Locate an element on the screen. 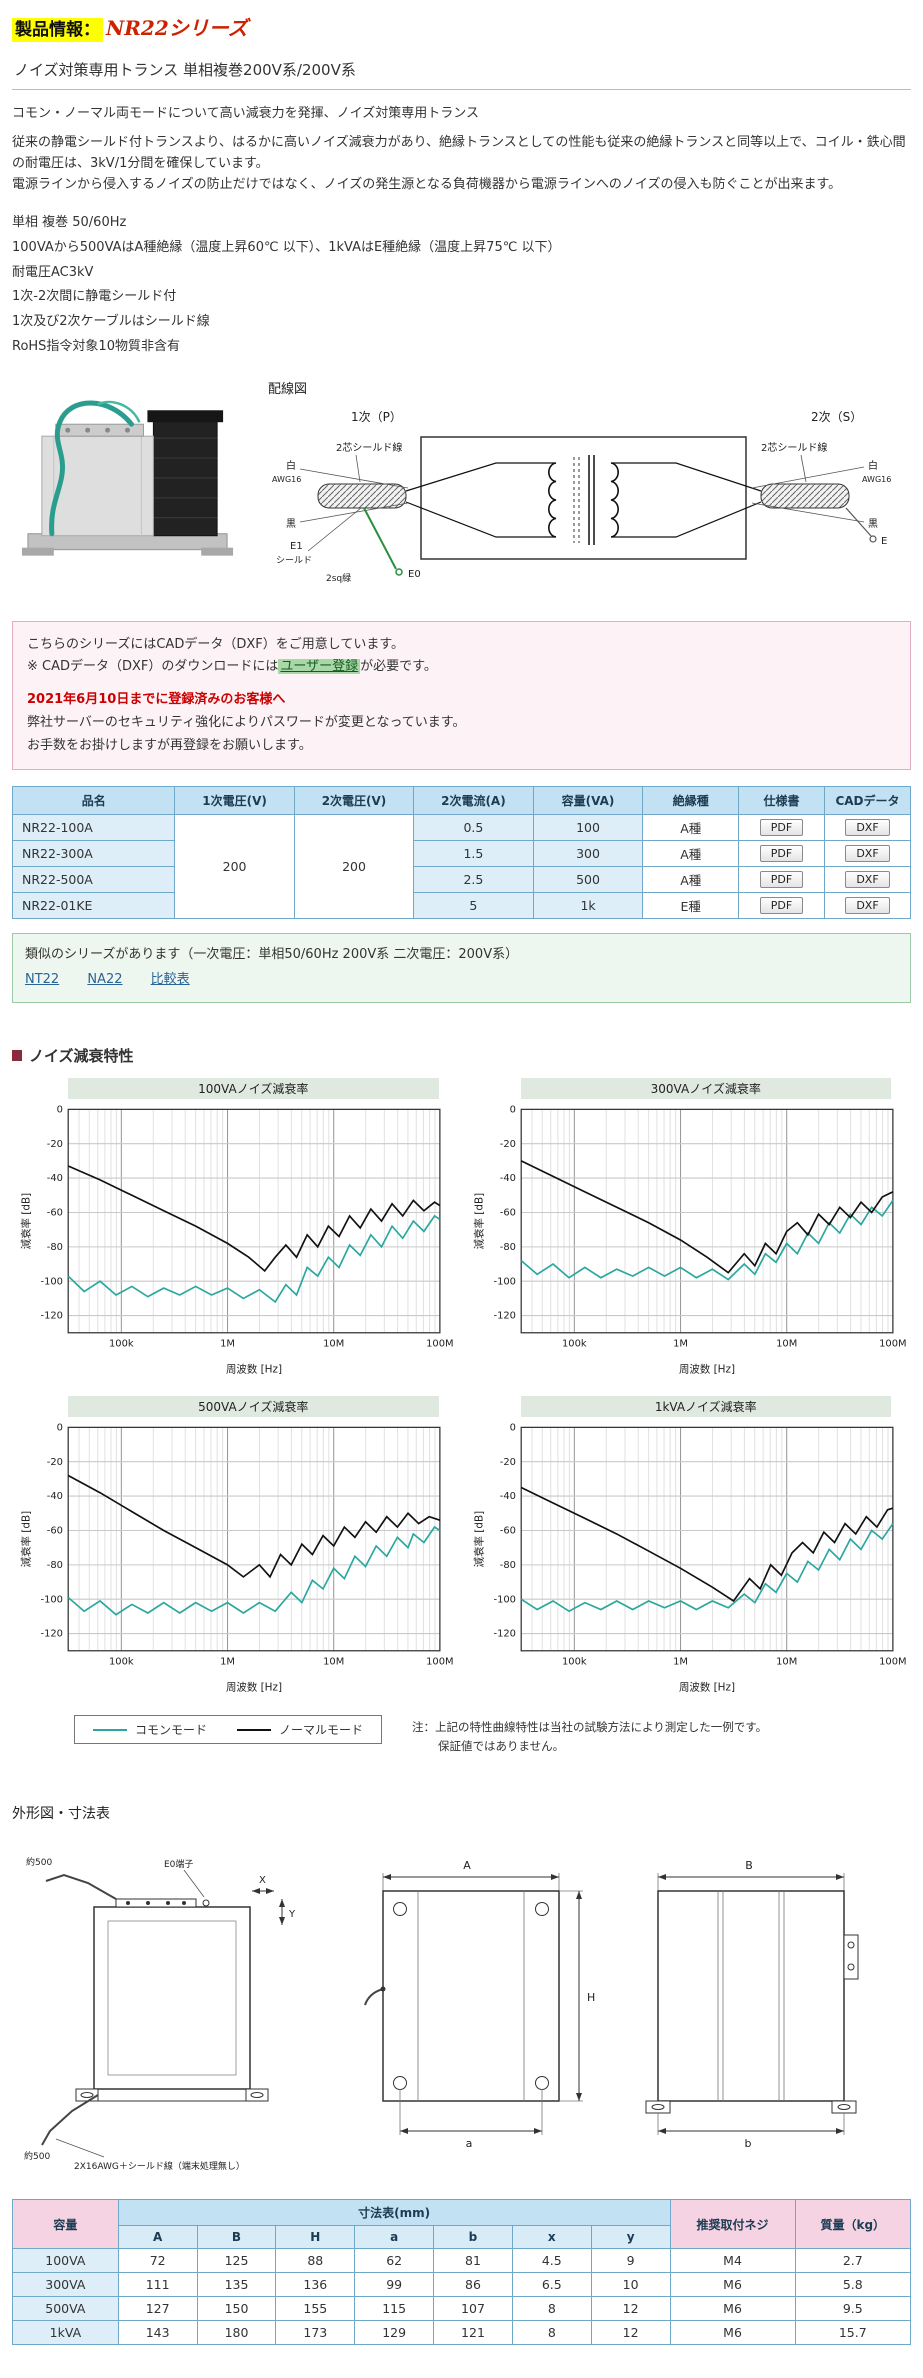  svg-text: -100 is located at coordinates (504, 1600).